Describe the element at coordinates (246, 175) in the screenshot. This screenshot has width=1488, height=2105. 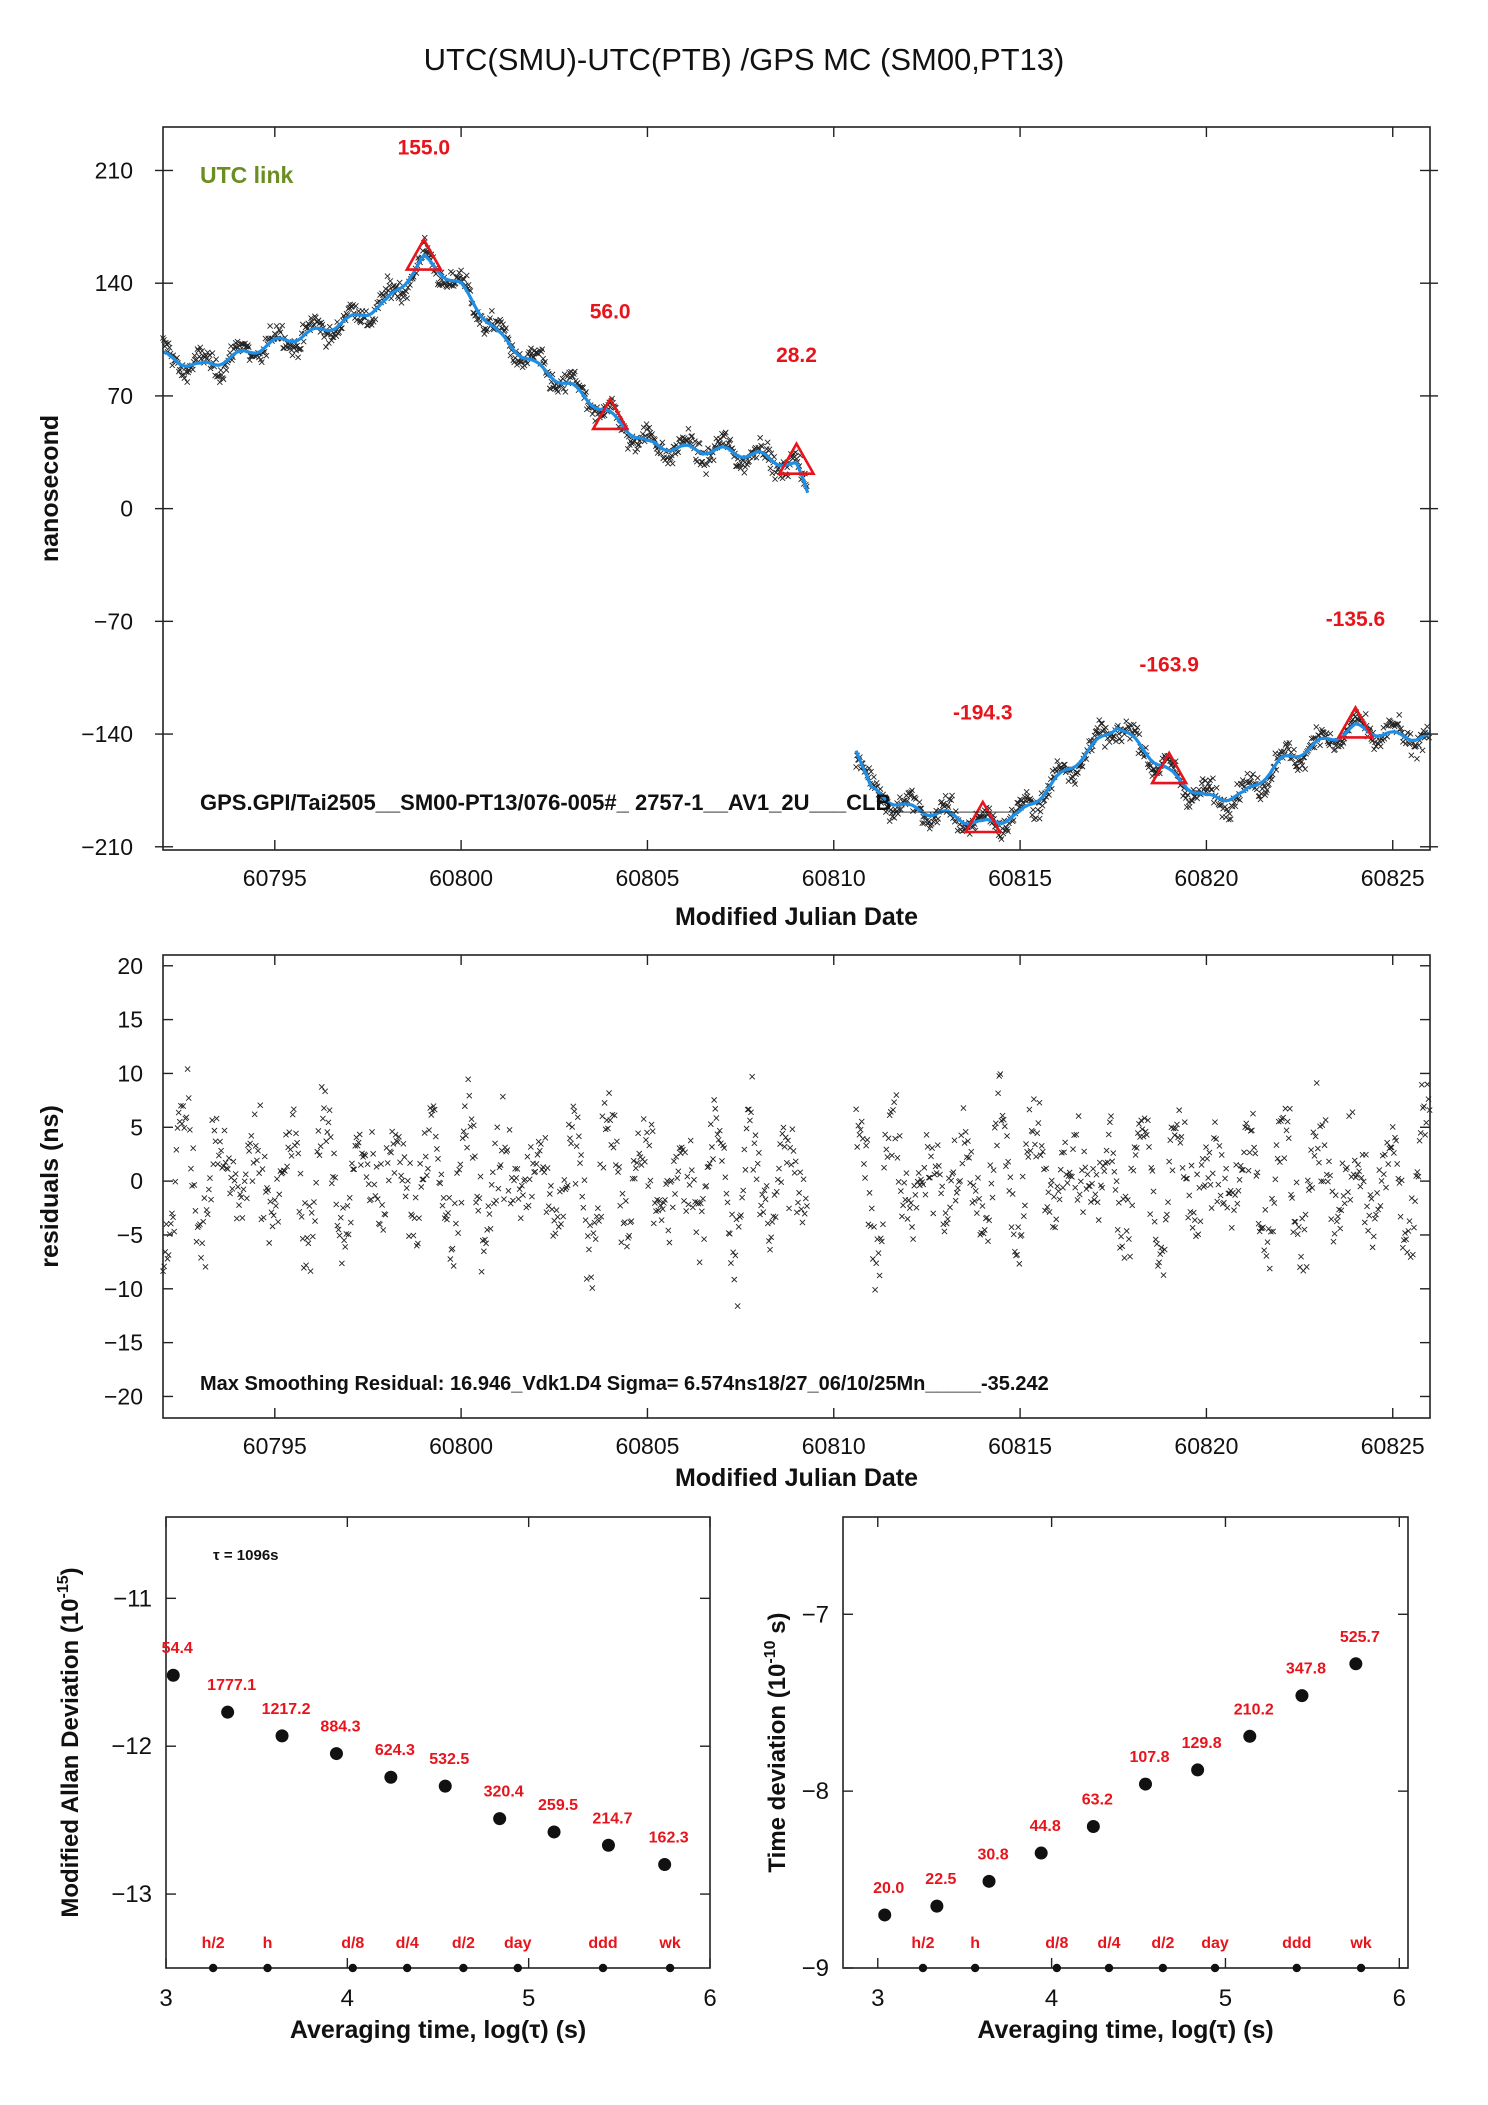
I see `utc-link-label: UTC link` at that location.